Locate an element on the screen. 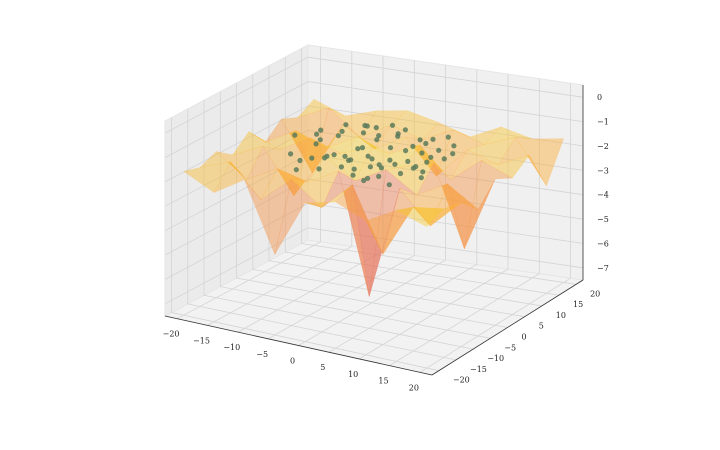 The image size is (720, 450). tick-label: −20 is located at coordinates (461, 380).